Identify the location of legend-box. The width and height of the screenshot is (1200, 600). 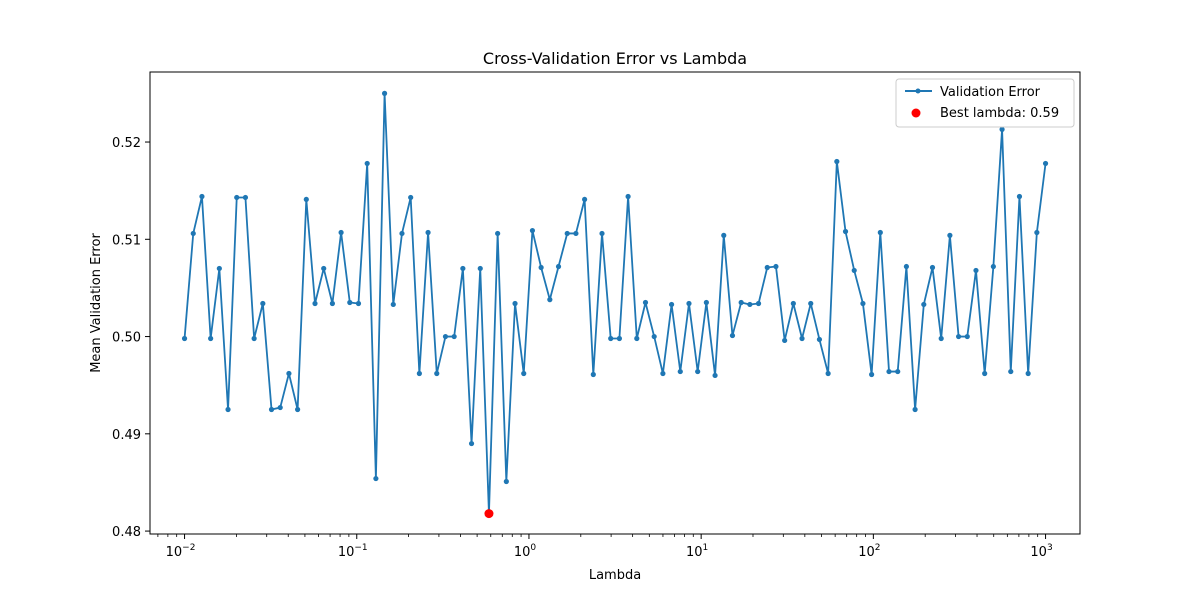
(985, 103).